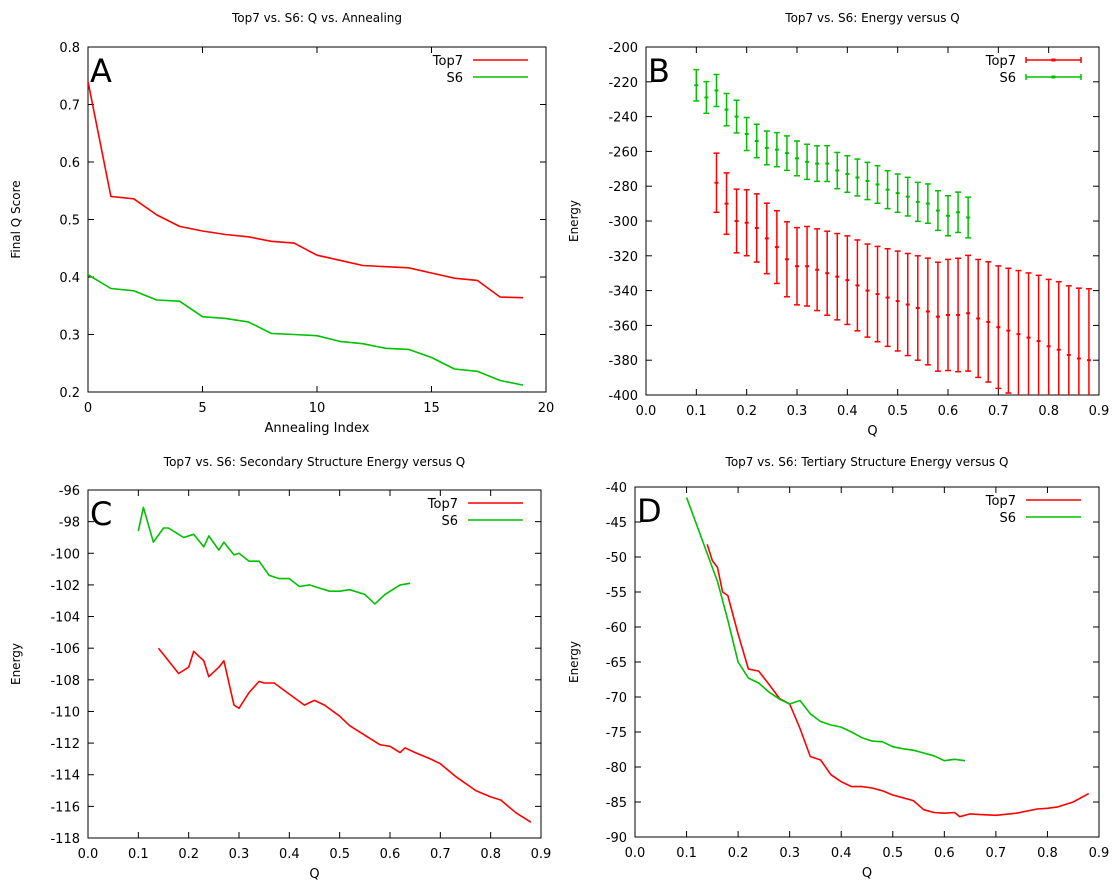 This screenshot has height=888, width=1117. Describe the element at coordinates (623, 152) in the screenshot. I see `y-tick-label: -260` at that location.